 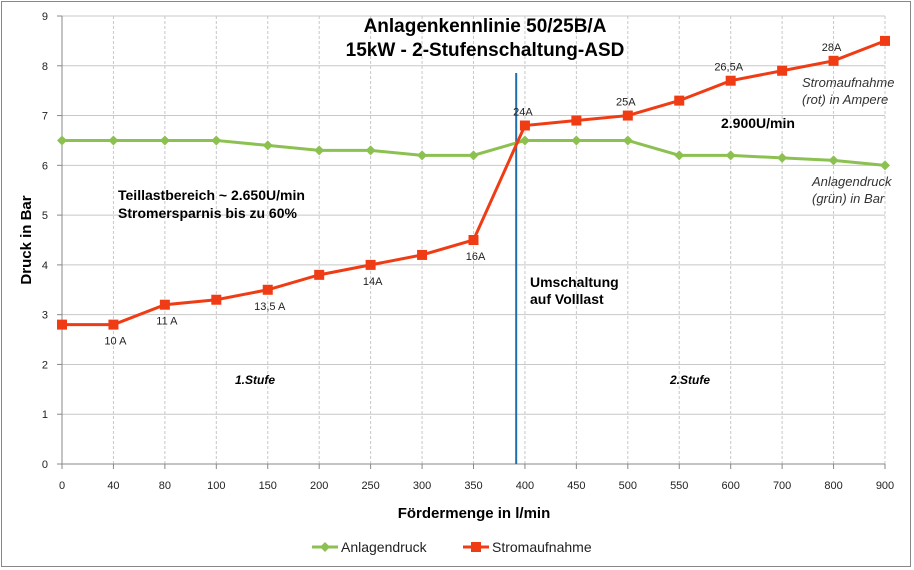 I want to click on y-tick-label: 6, so click(x=45, y=166).